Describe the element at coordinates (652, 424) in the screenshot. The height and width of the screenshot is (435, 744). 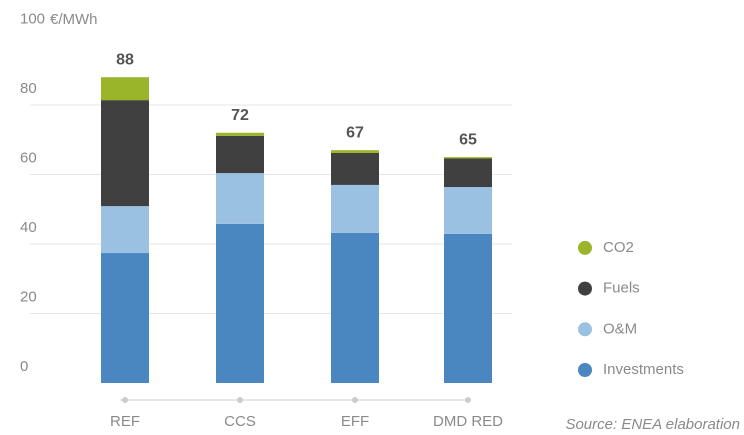
I see `source: Source: ENEA elaboration` at that location.